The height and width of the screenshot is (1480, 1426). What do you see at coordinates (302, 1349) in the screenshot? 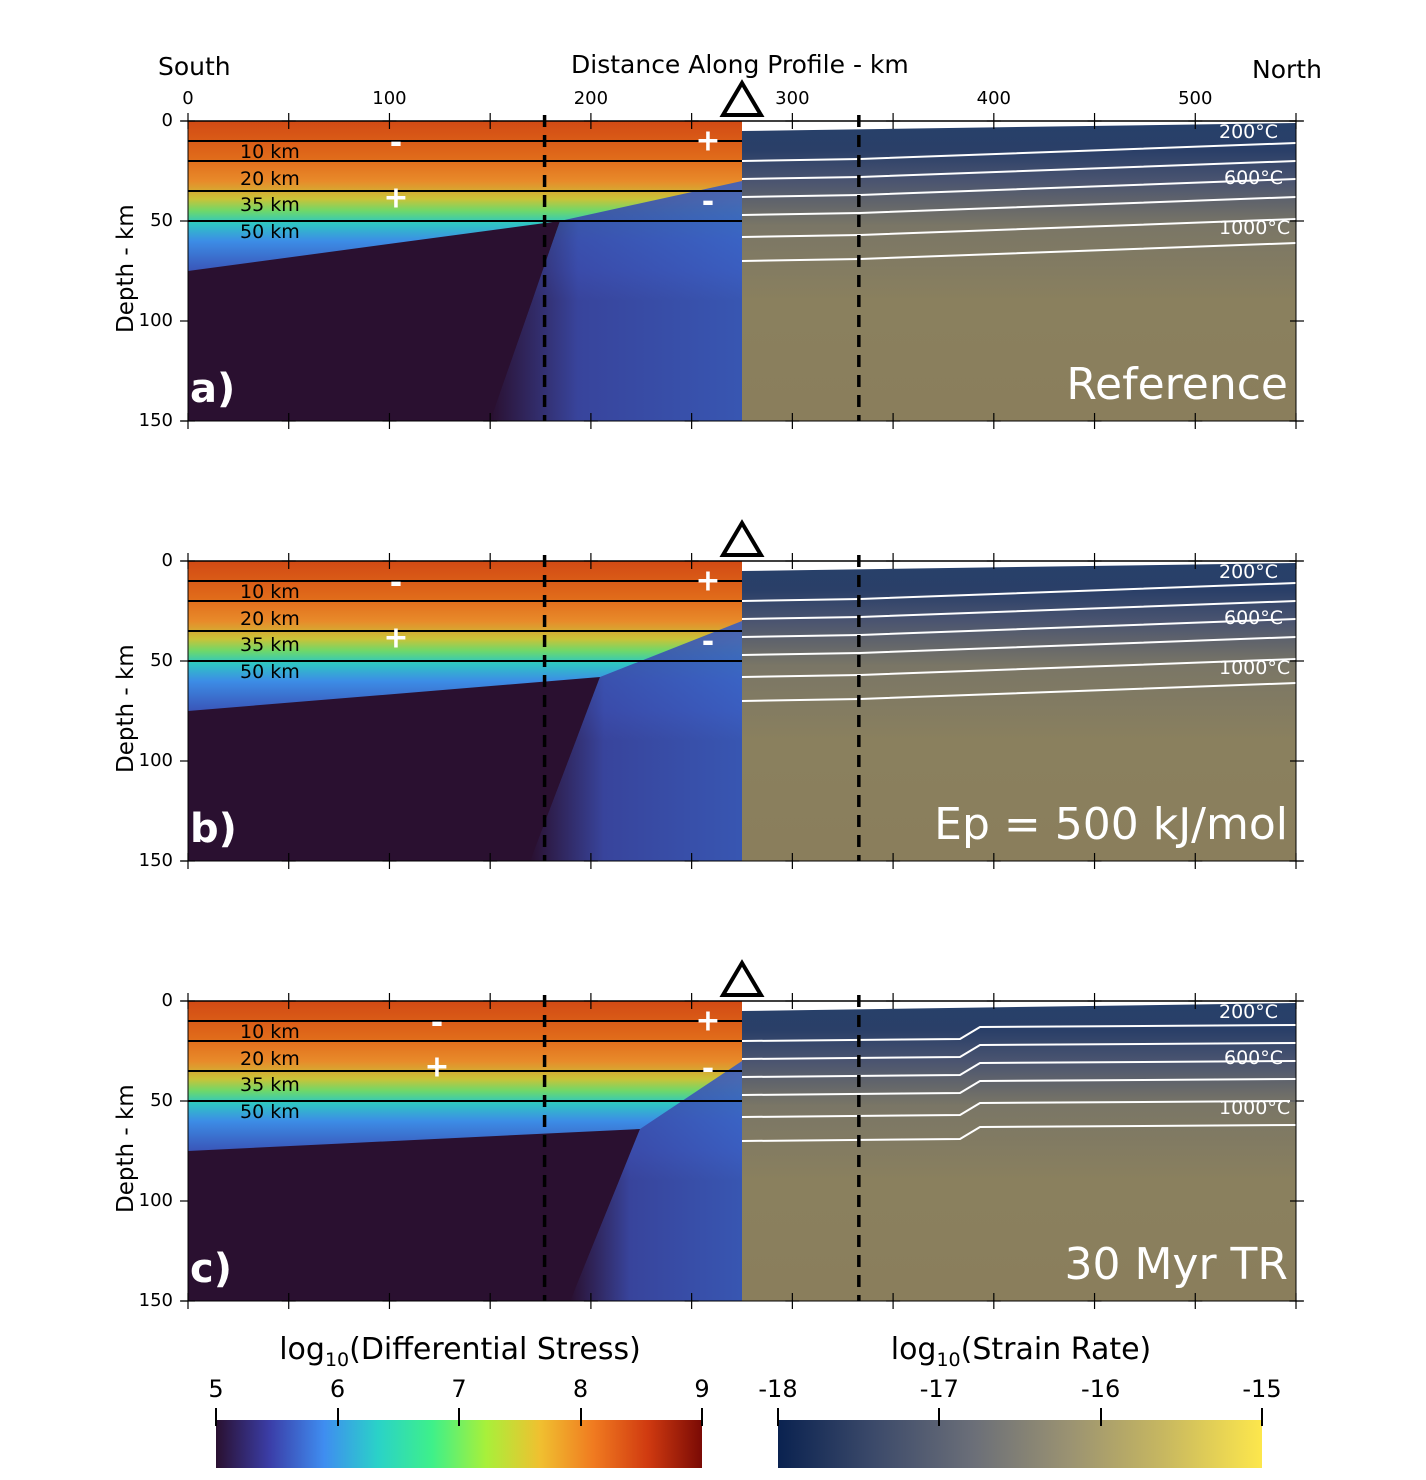
I see `stress-title-log: log` at bounding box center [302, 1349].